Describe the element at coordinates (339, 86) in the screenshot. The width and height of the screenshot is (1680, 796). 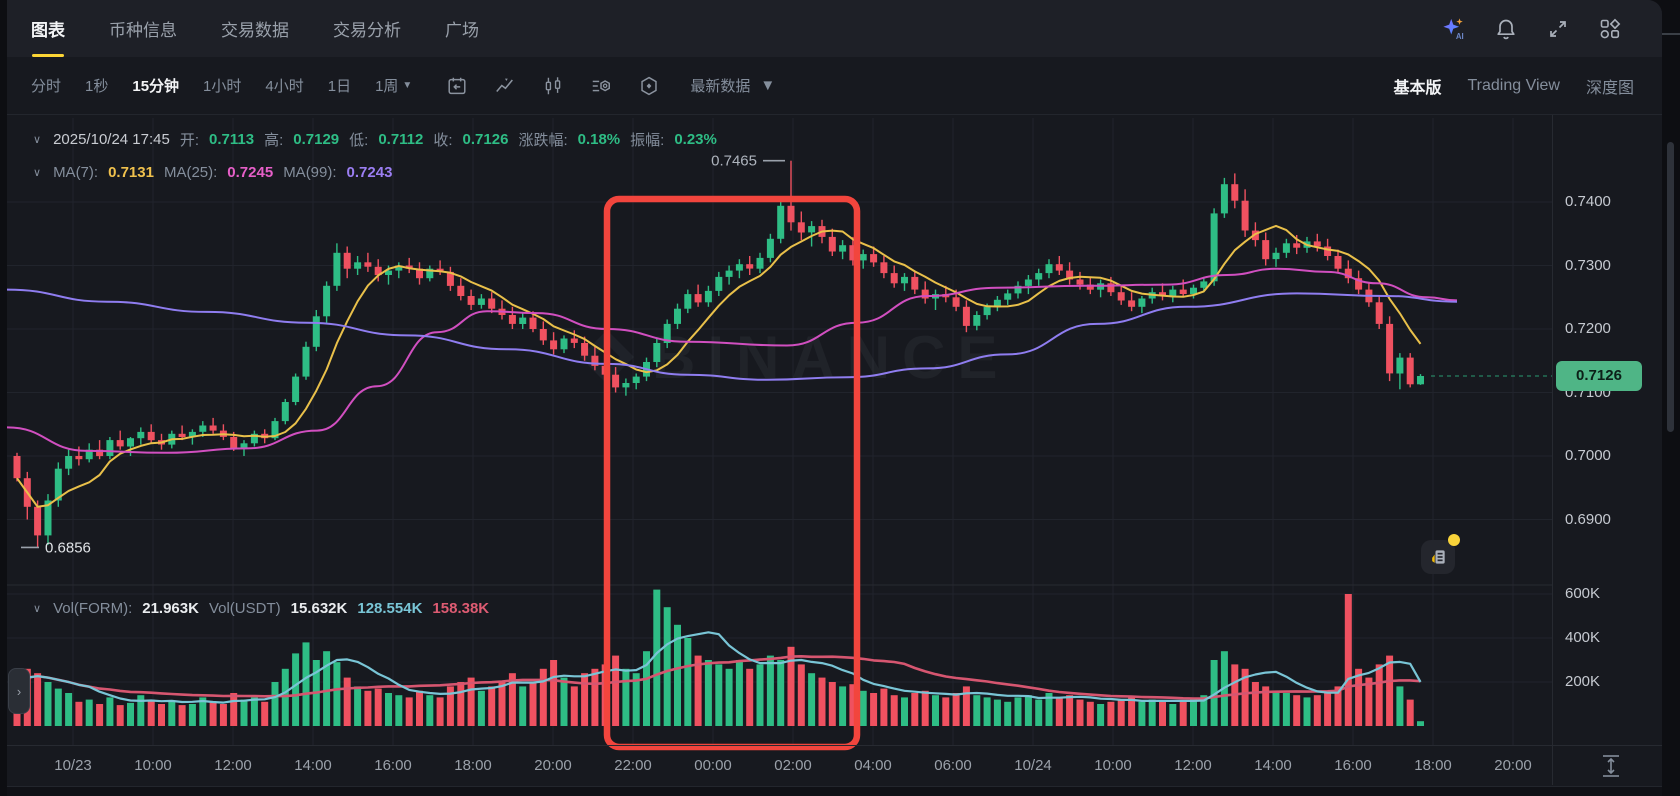
I see `interval-1日: 1日` at that location.